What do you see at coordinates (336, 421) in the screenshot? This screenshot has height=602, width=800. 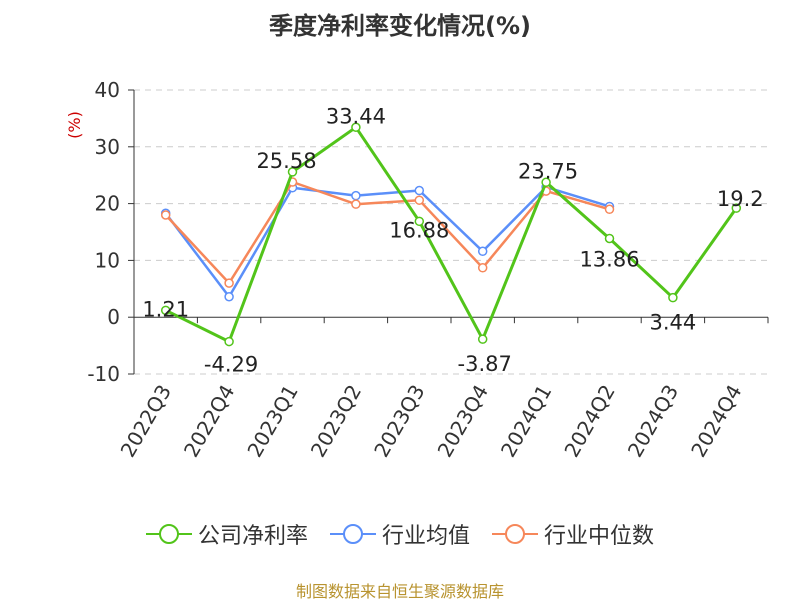 I see `x-tick-label: 2023Q2` at bounding box center [336, 421].